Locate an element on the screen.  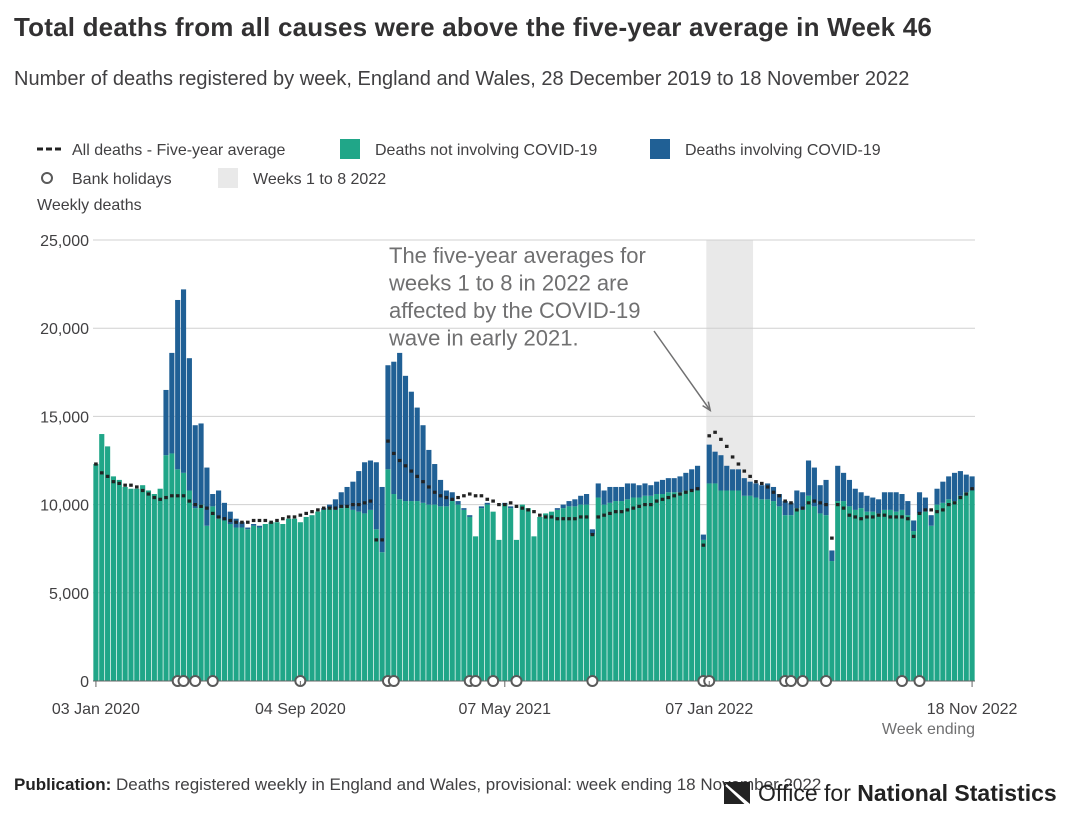
annotation-text-line: wave in early 2021. is located at coordinates (483, 338).